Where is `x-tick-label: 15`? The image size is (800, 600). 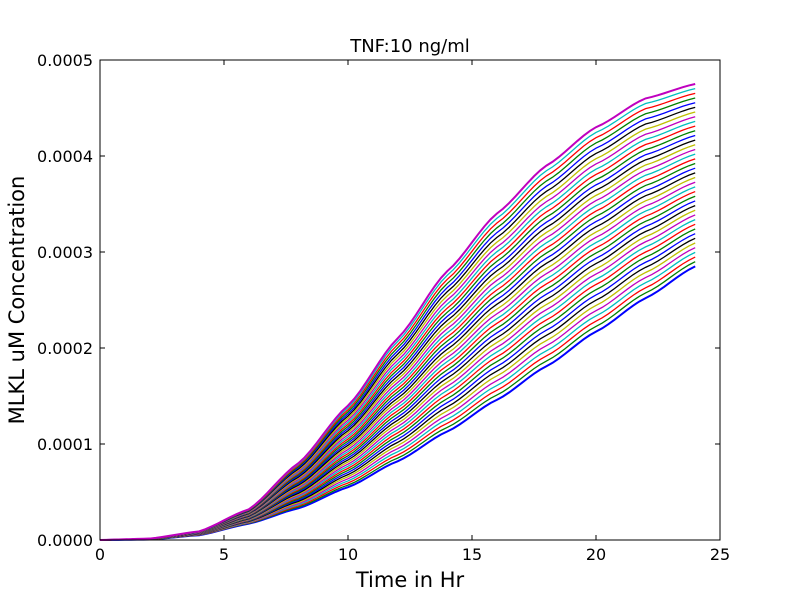
x-tick-label: 15 is located at coordinates (472, 554).